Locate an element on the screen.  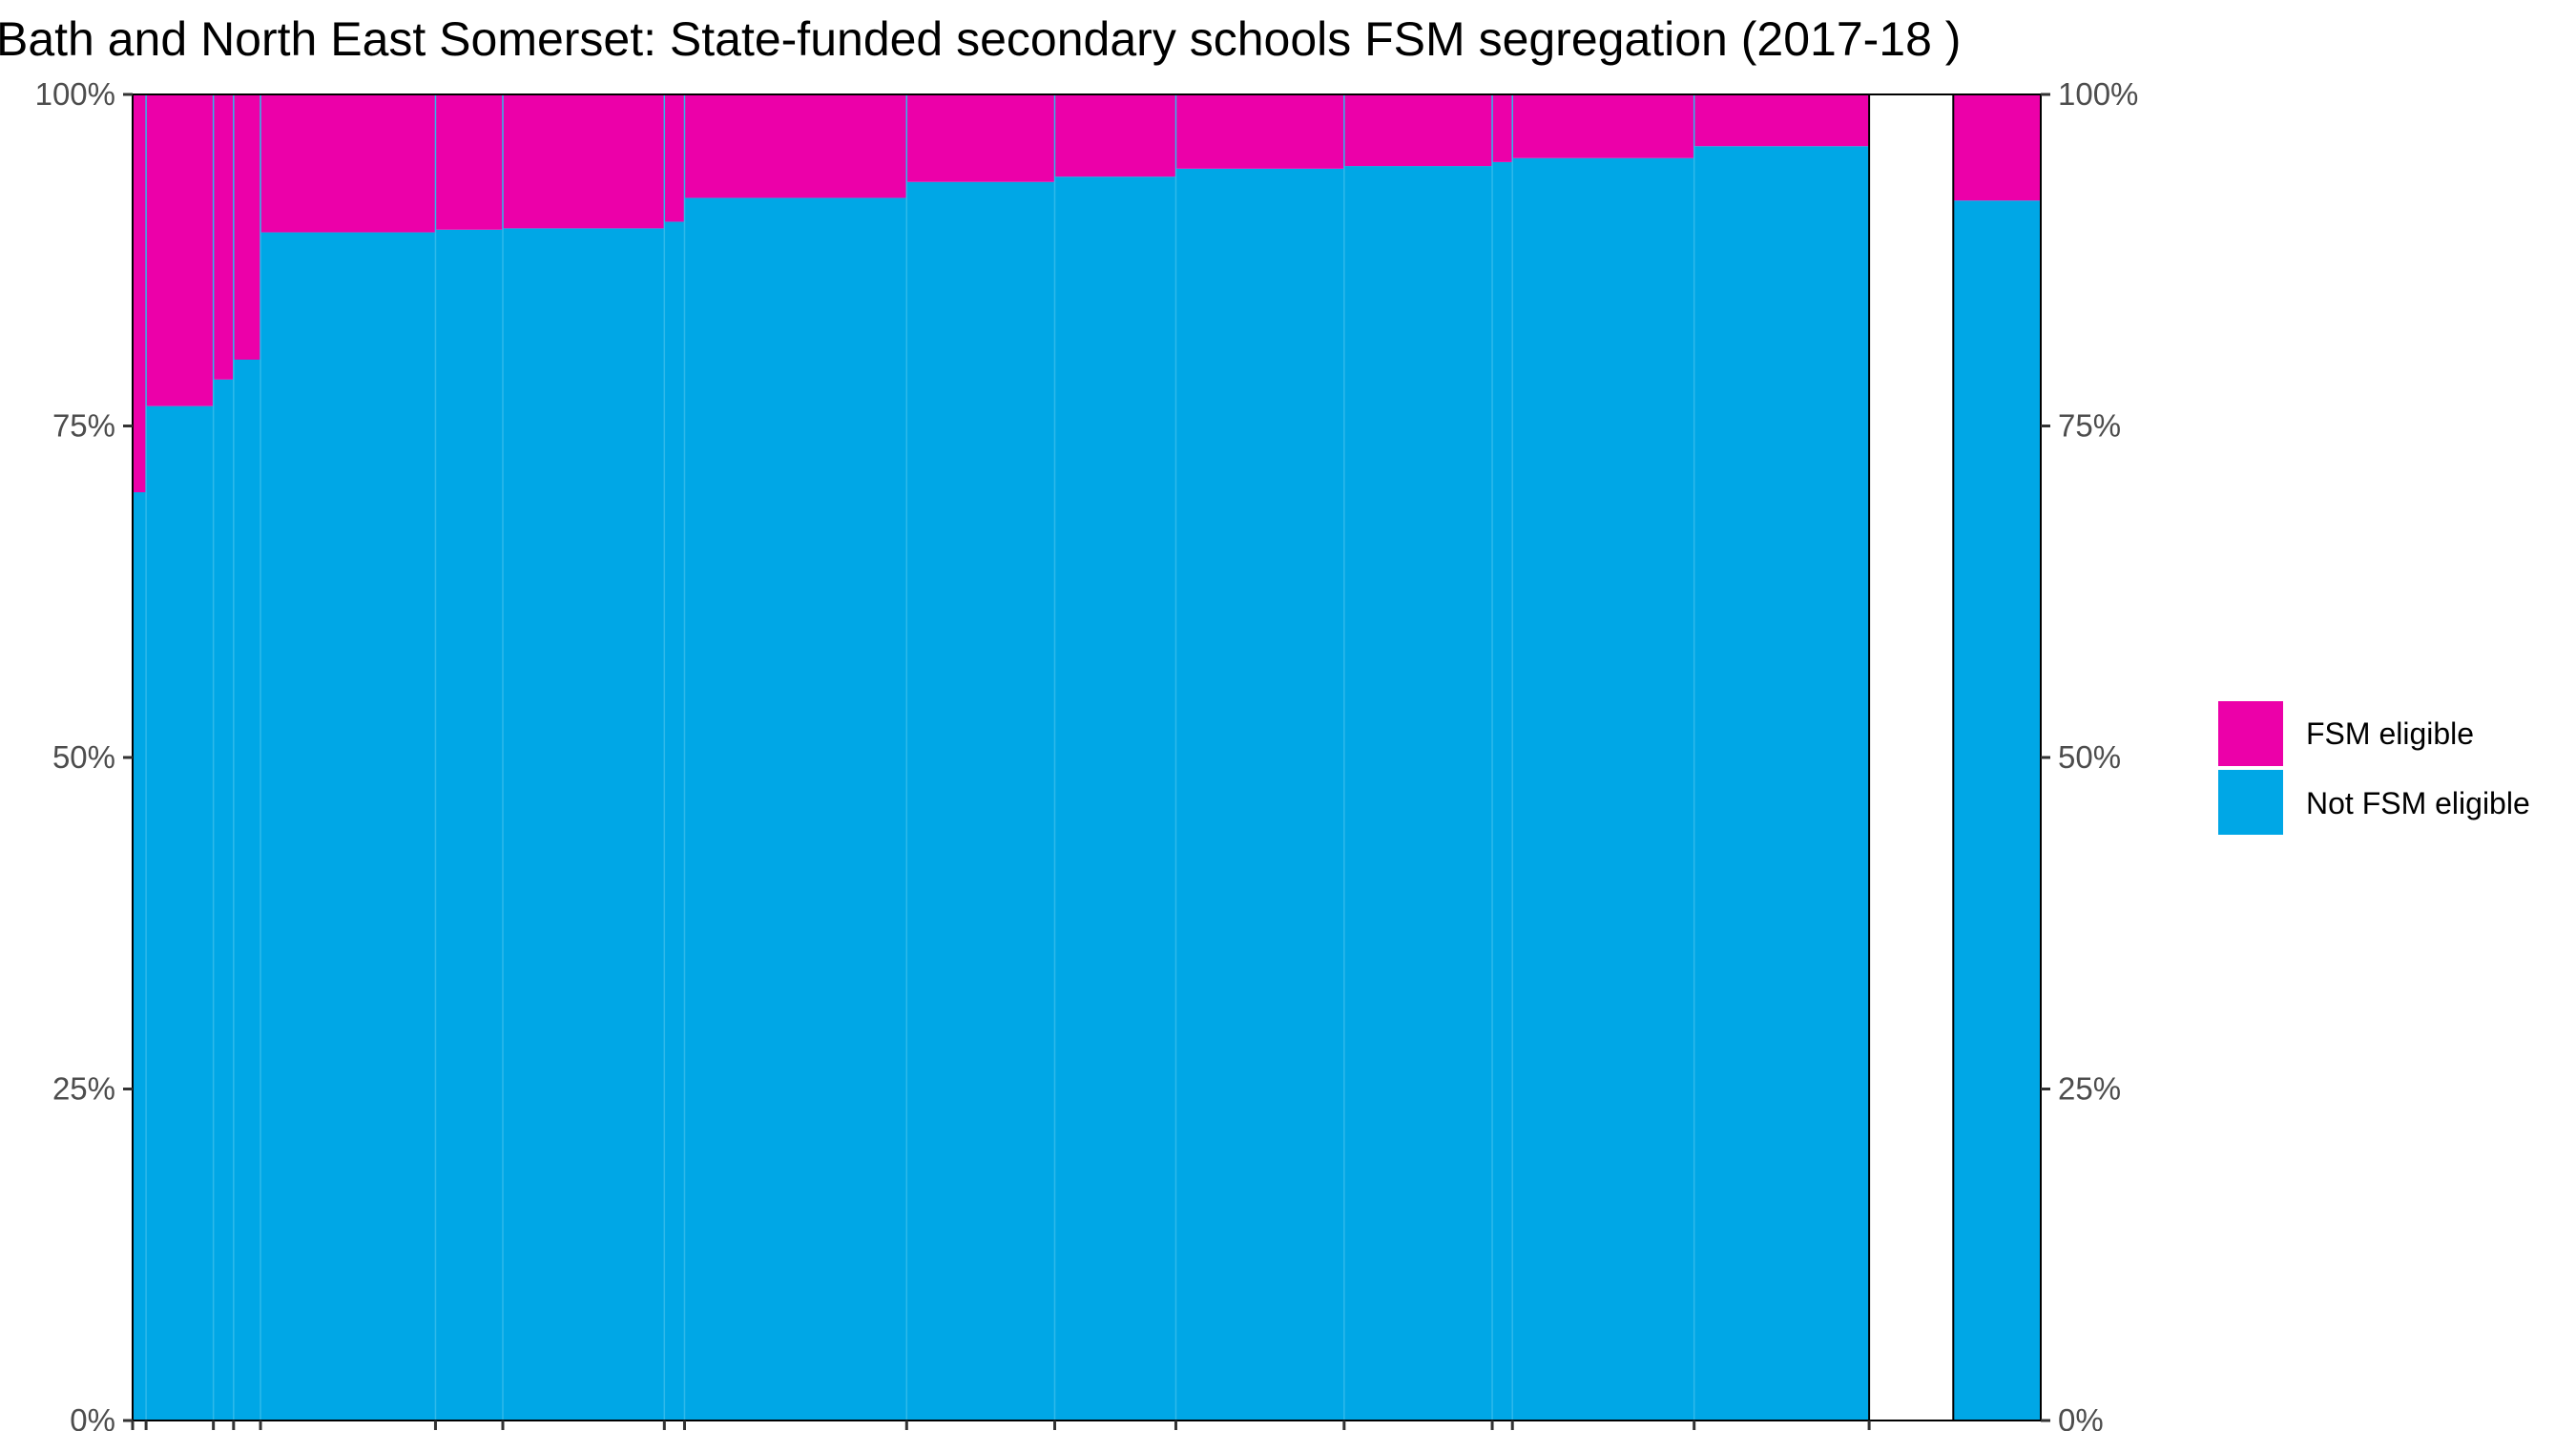
y-tick-label-right: 100% is located at coordinates (2098, 94).